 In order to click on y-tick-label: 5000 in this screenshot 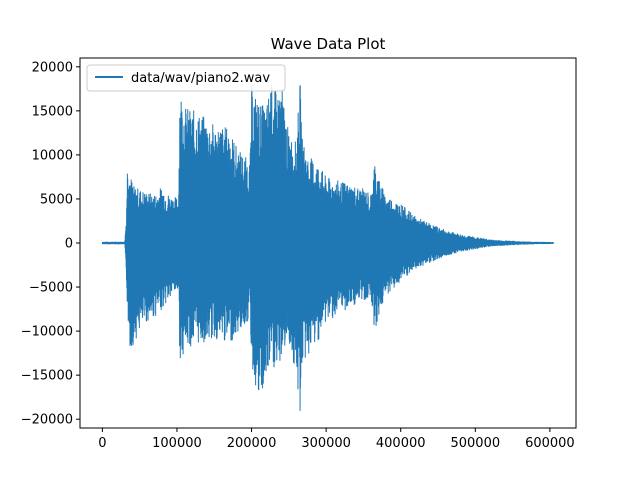, I will do `click(56, 199)`.